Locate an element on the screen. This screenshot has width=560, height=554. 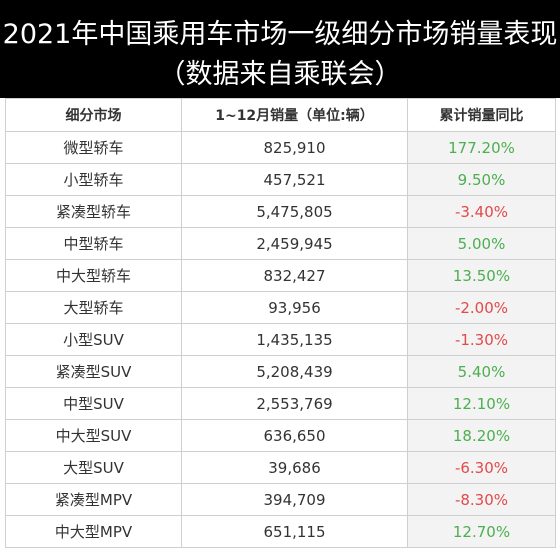
table-row: 小型SUV 1,435,135 -1.30% is located at coordinates (280, 339).